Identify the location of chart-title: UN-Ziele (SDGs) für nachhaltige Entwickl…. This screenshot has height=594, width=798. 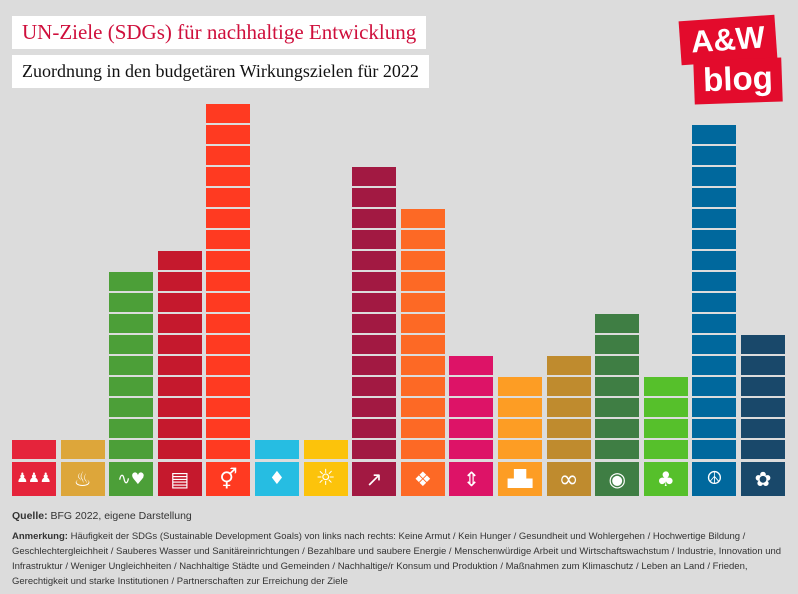
(219, 32).